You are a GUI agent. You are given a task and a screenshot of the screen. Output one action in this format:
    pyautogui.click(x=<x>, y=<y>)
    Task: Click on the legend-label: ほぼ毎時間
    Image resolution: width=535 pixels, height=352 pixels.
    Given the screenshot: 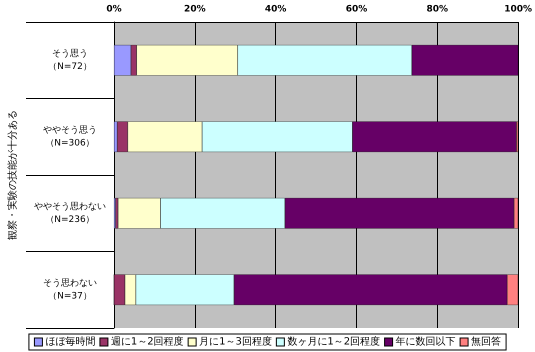 What is the action you would take?
    pyautogui.click(x=70, y=342)
    